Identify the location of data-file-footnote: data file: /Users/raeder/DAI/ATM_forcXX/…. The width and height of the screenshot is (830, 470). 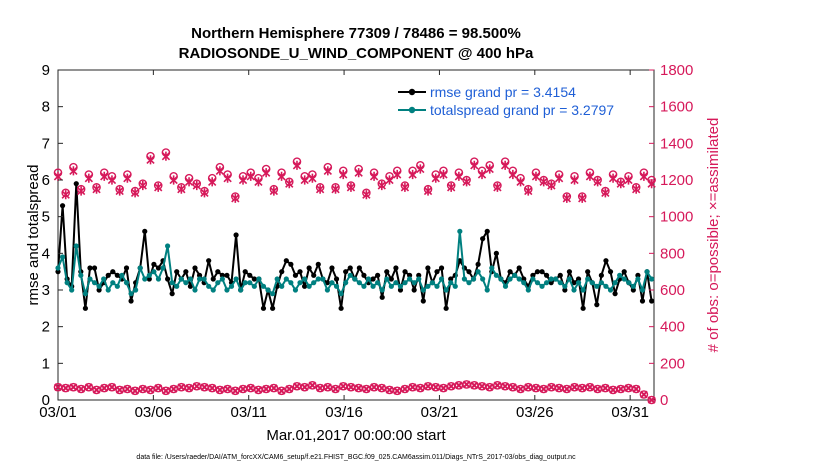
(356, 457).